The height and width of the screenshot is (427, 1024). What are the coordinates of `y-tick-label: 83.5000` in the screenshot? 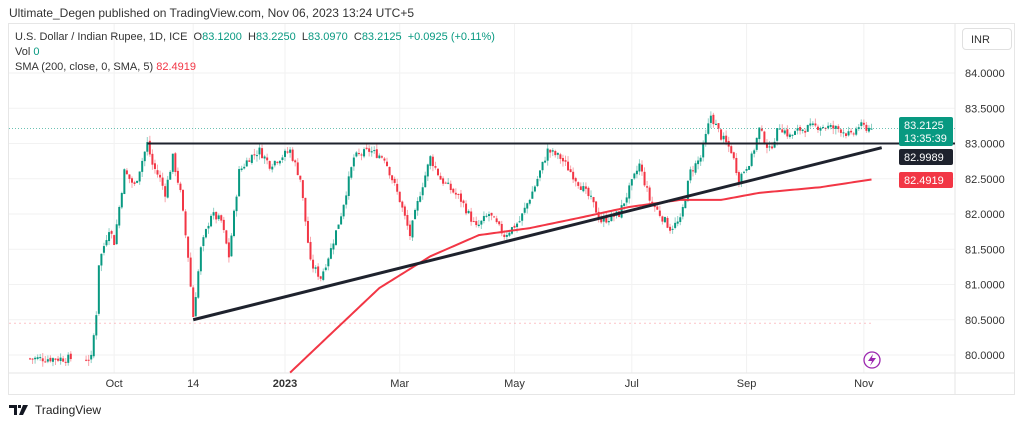 It's located at (985, 109).